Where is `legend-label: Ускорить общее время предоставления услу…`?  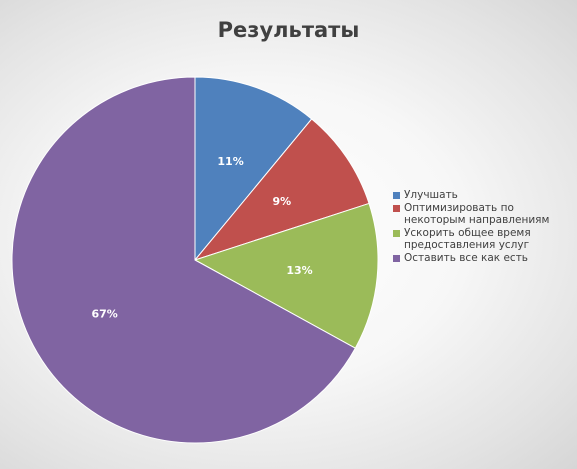
legend-label: Ускорить общее время предоставления услу… is located at coordinates (467, 239).